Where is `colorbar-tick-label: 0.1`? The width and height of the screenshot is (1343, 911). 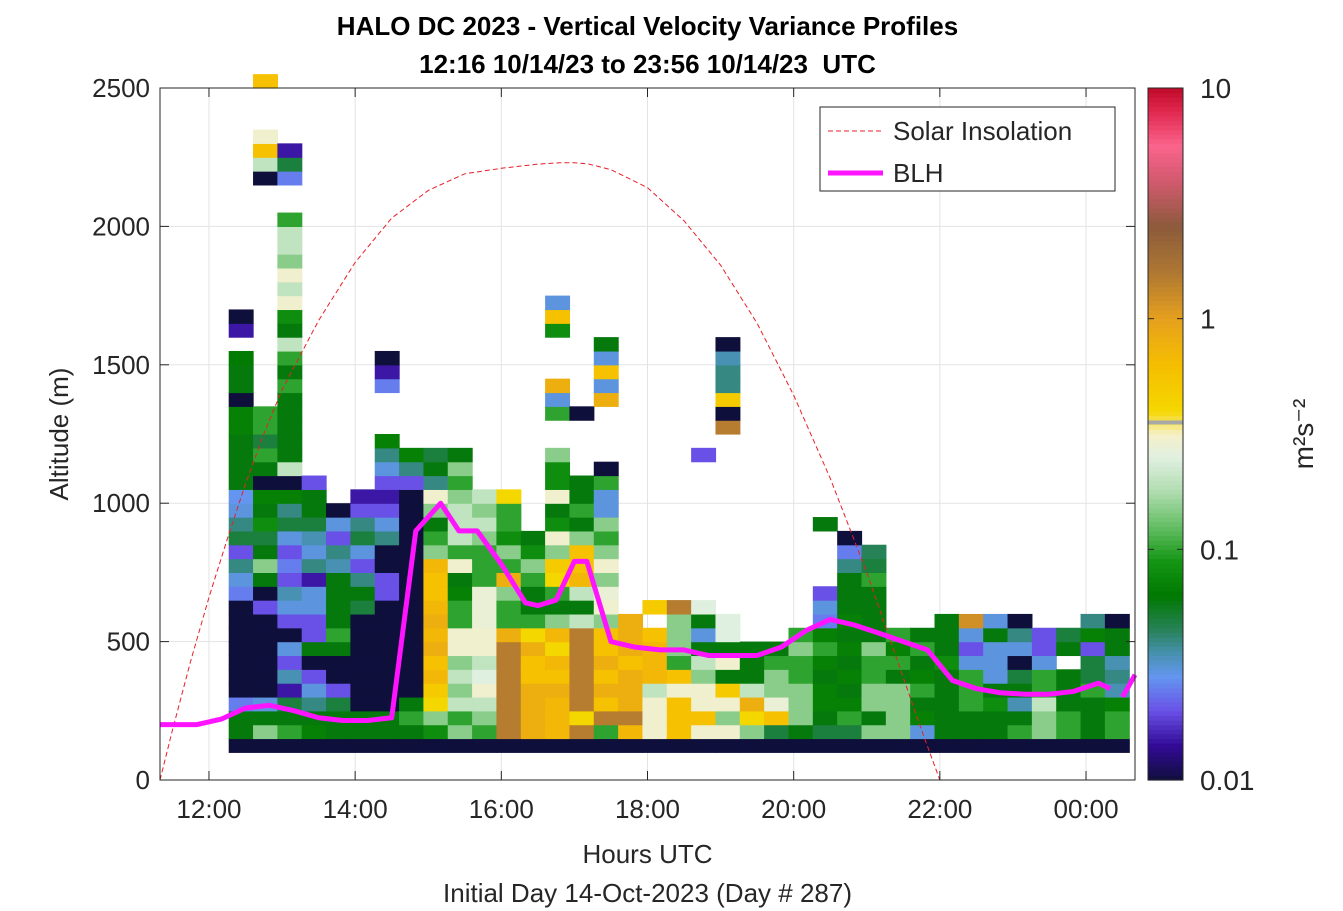 colorbar-tick-label: 0.1 is located at coordinates (1219, 549).